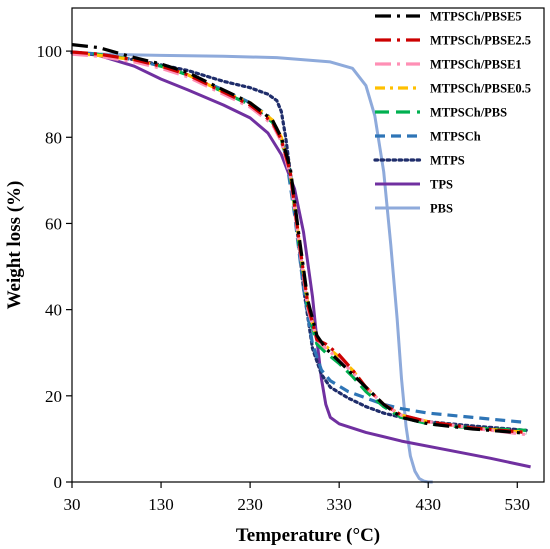 The image size is (550, 549). What do you see at coordinates (518, 504) in the screenshot?
I see `x-tick-label: 530` at bounding box center [518, 504].